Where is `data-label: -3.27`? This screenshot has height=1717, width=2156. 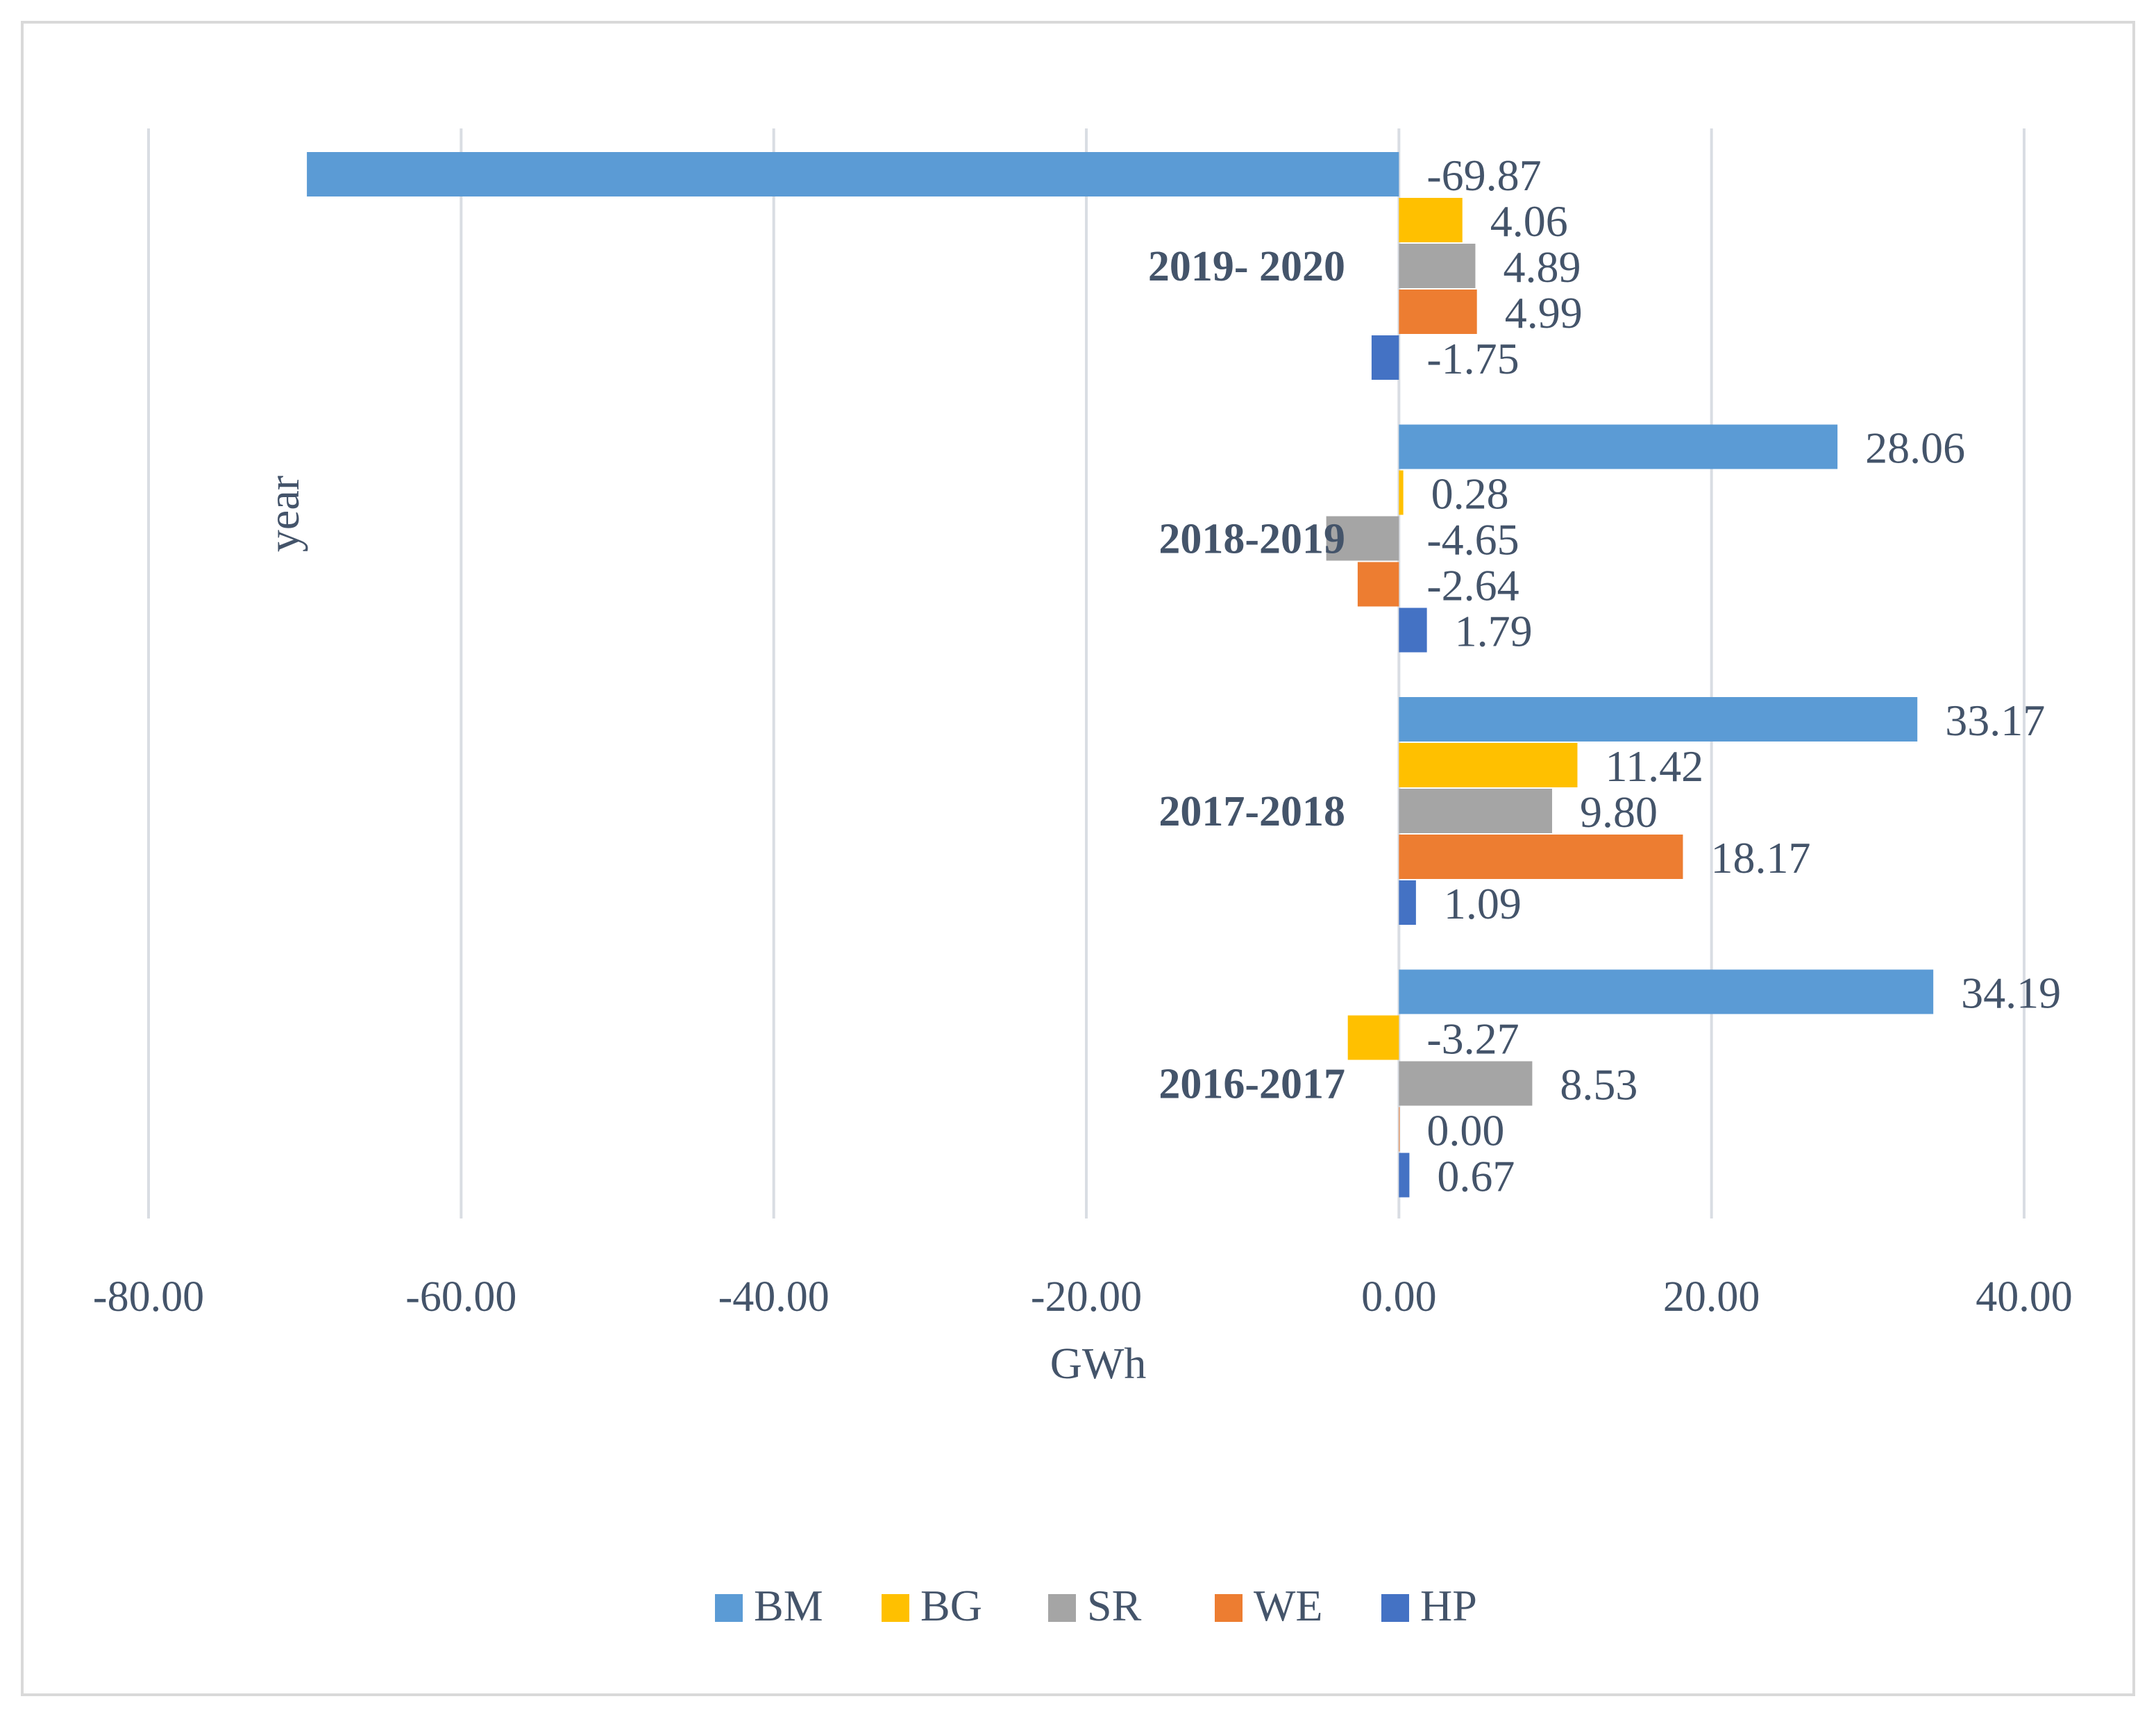 data-label: -3.27 is located at coordinates (1472, 1039).